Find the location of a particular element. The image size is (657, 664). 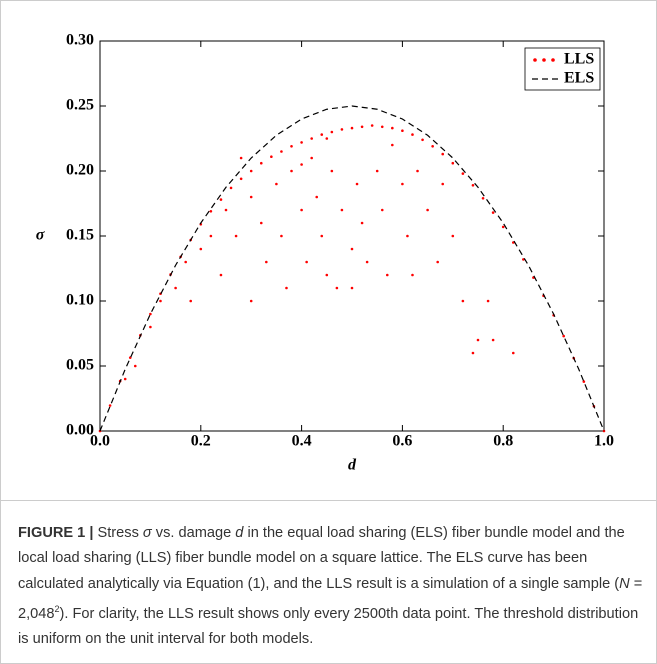

y-tick-label: 0.30 is located at coordinates (80, 40).